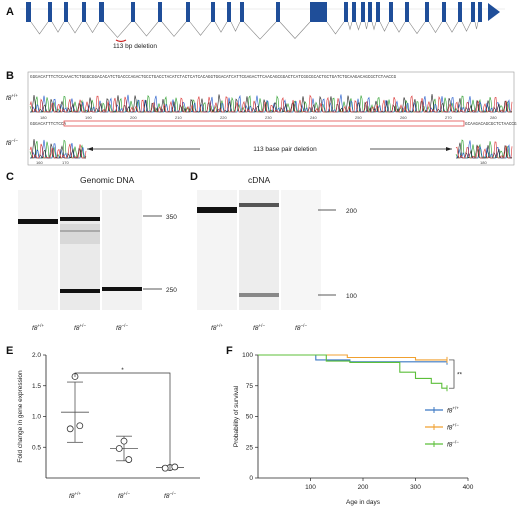 The width and height of the screenshot is (520, 520). Describe the element at coordinates (251, 478) in the screenshot. I see `f-ytick-0: 0` at that location.